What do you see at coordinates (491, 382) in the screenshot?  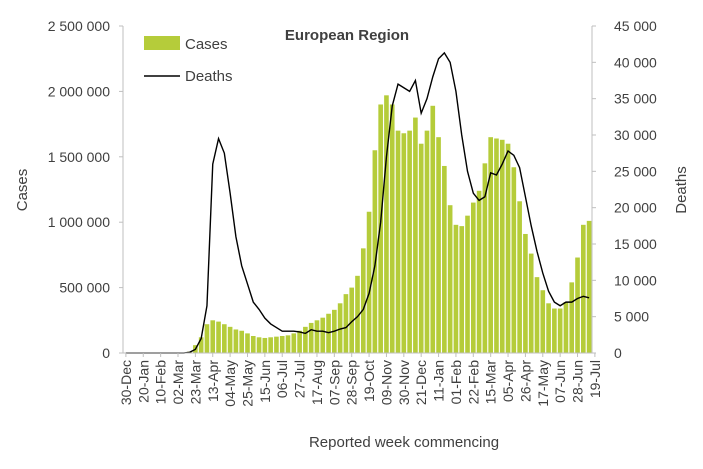 I see `x-tick-label: 15-Mar` at bounding box center [491, 382].